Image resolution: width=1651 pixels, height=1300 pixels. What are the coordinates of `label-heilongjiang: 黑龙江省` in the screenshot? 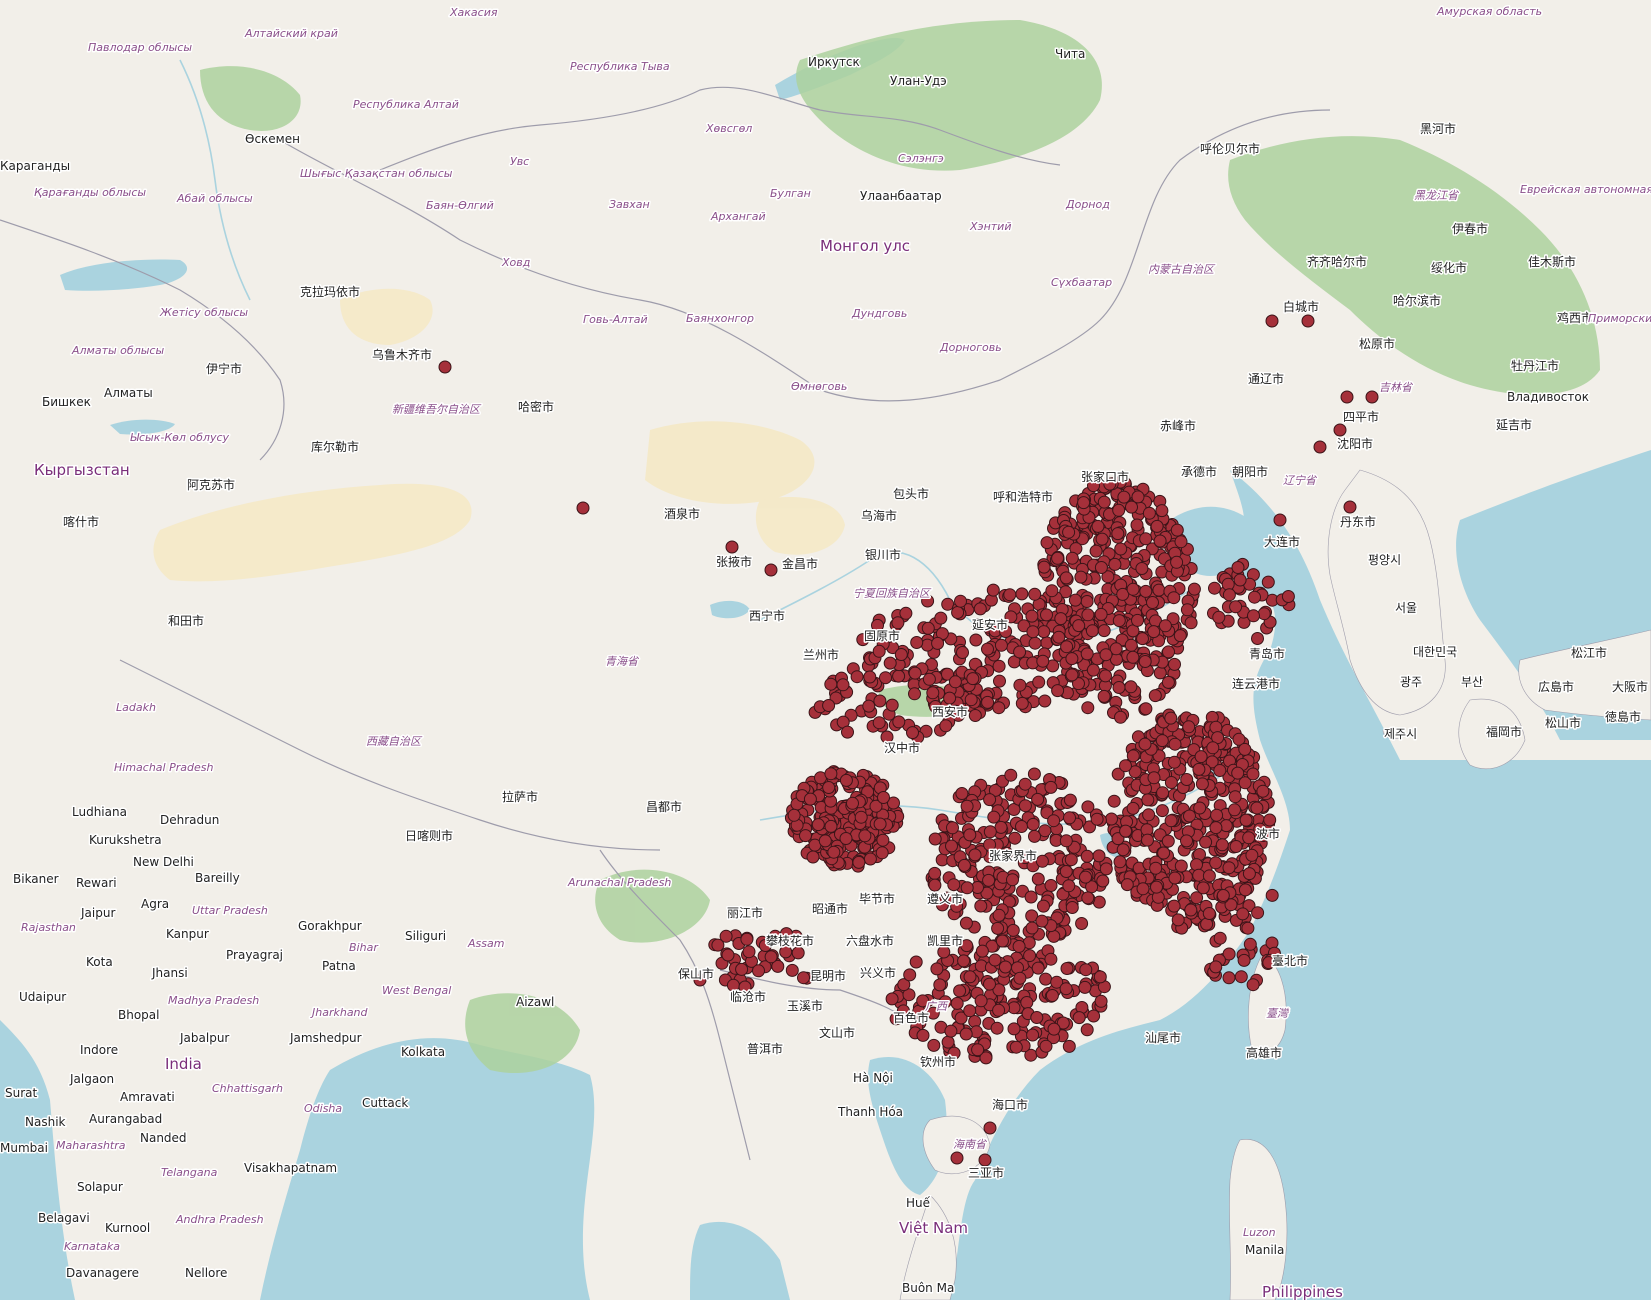 It's located at (1437, 195).